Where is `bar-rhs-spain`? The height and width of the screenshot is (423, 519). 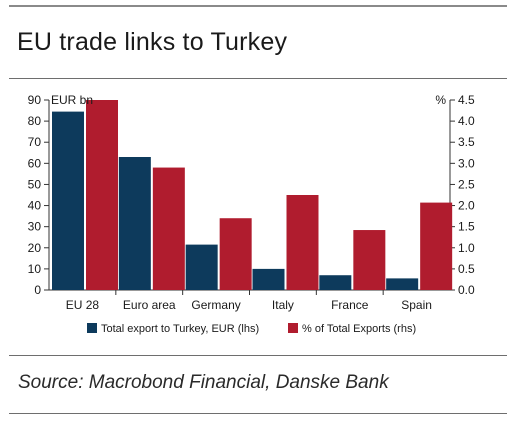
bar-rhs-spain is located at coordinates (436, 246).